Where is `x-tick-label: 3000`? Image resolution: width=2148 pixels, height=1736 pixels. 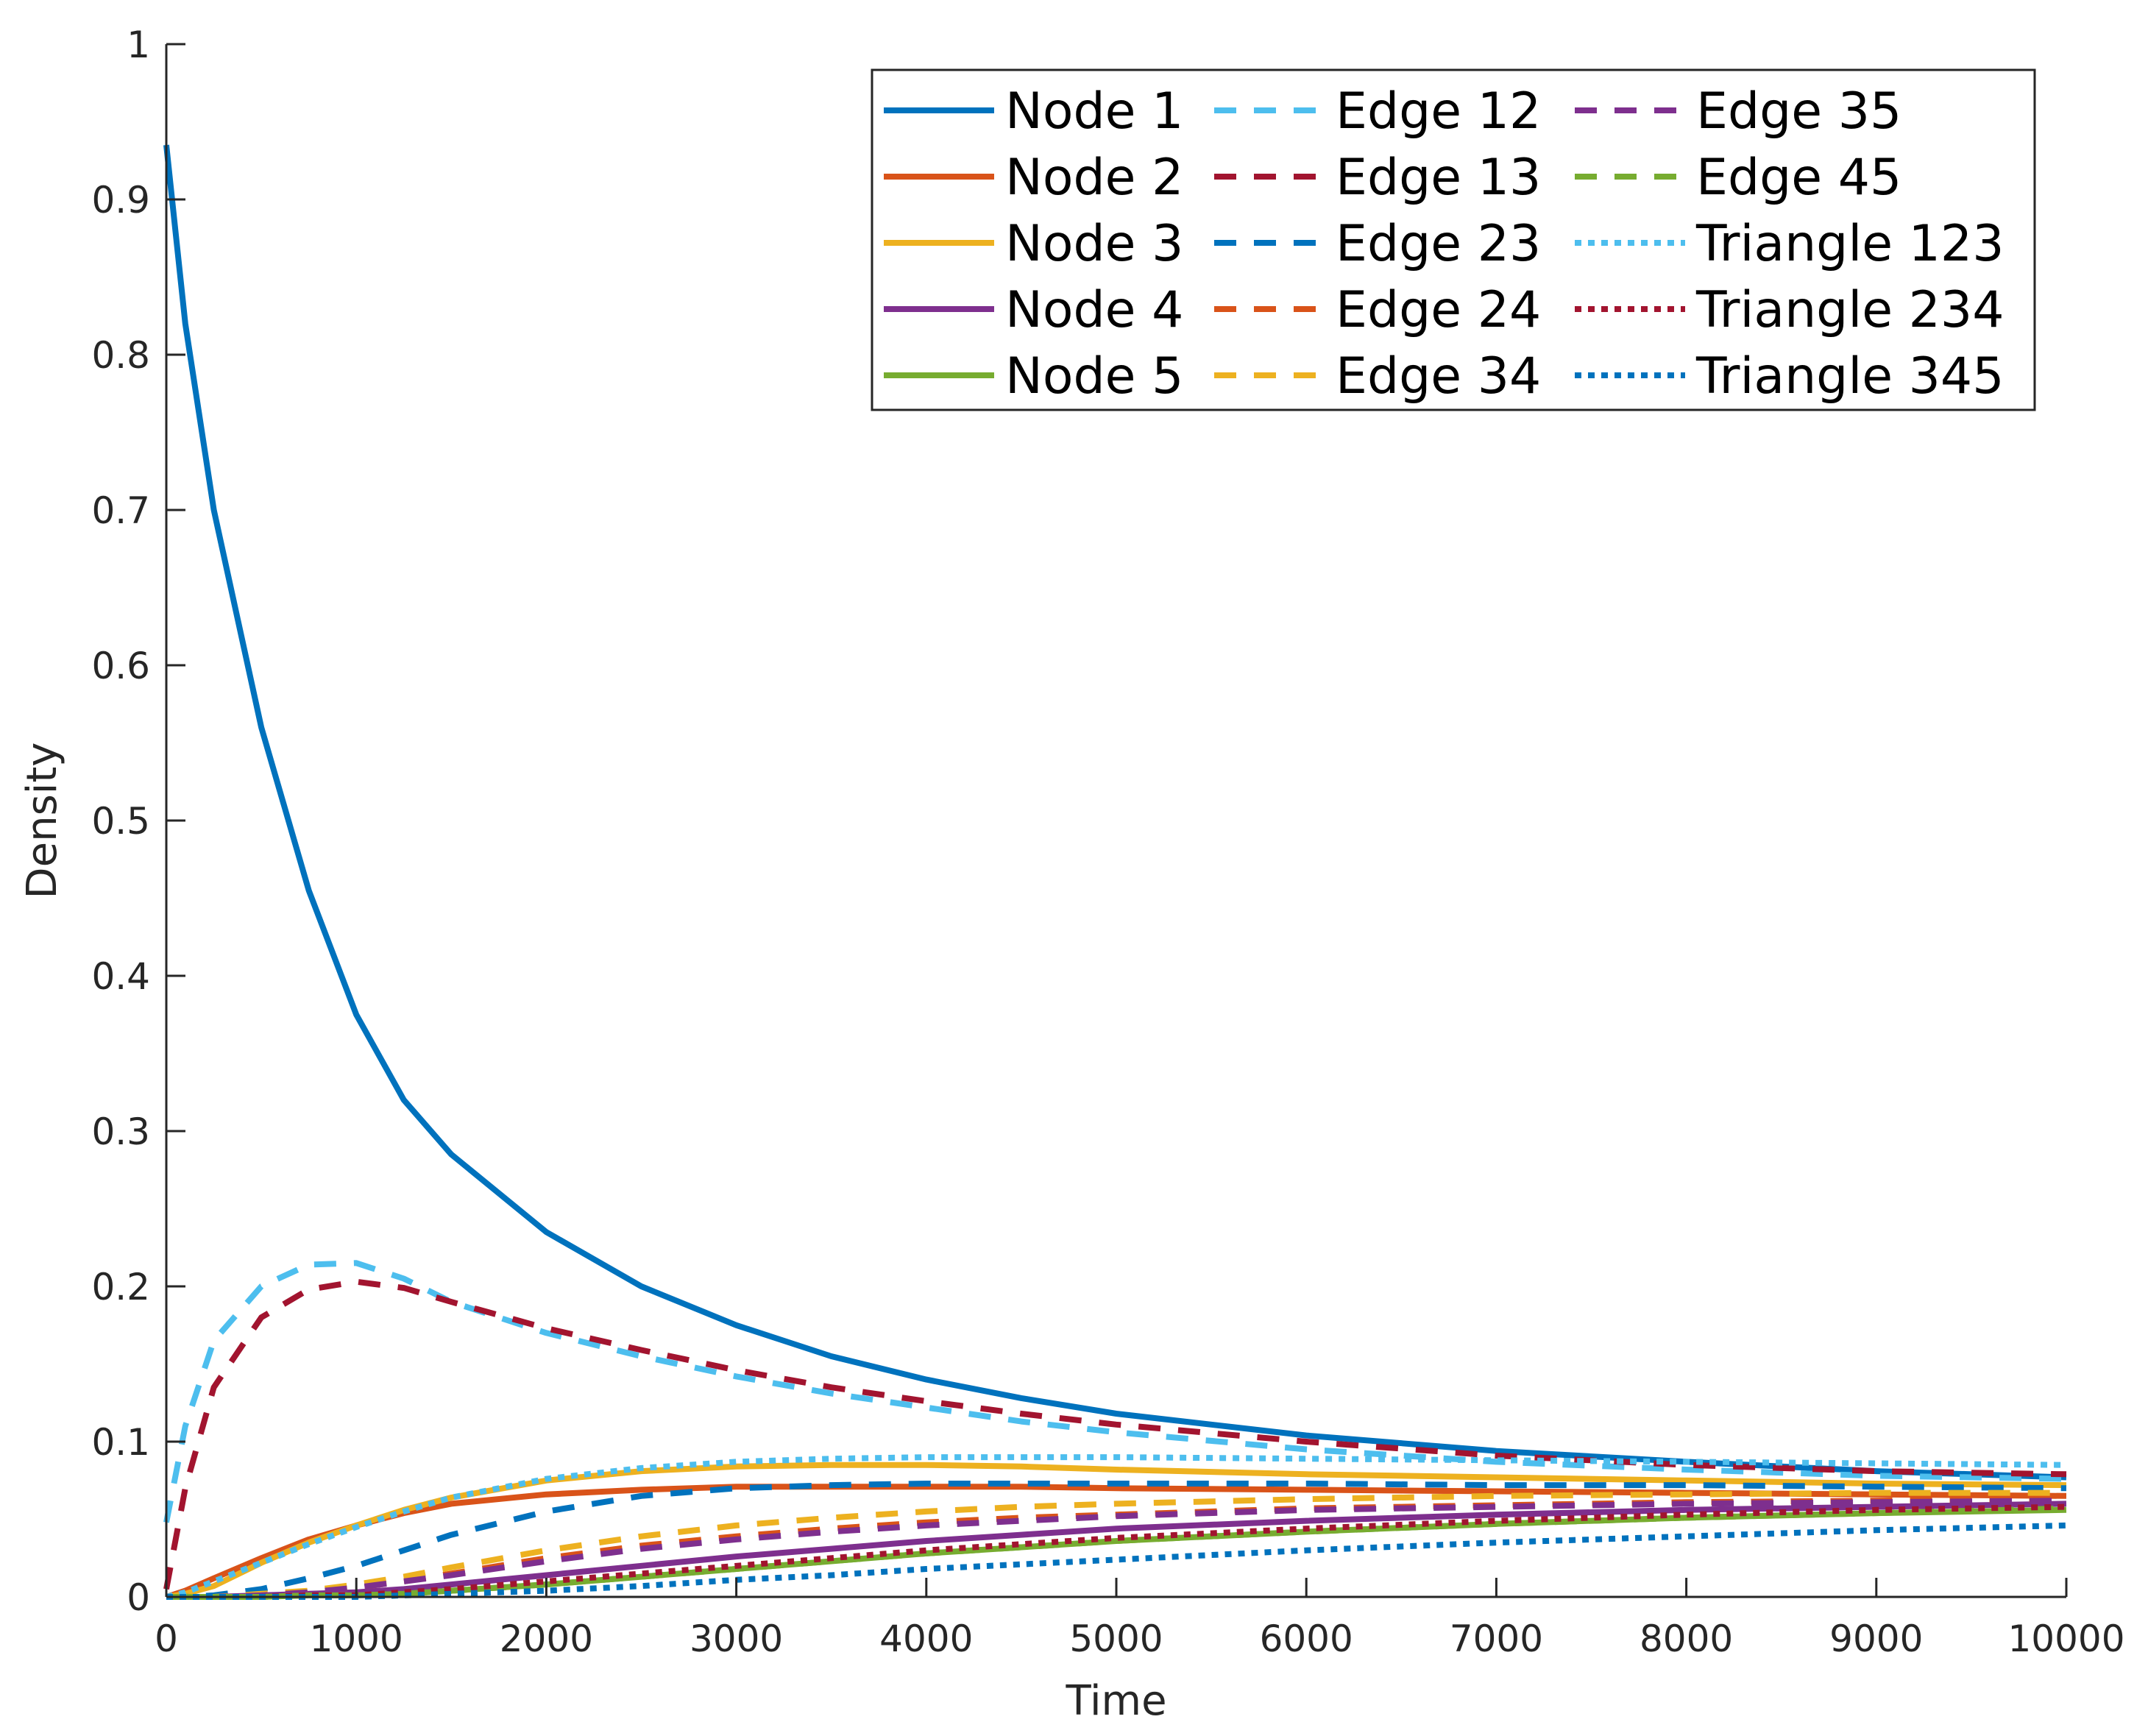
x-tick-label: 3000 is located at coordinates (737, 1639).